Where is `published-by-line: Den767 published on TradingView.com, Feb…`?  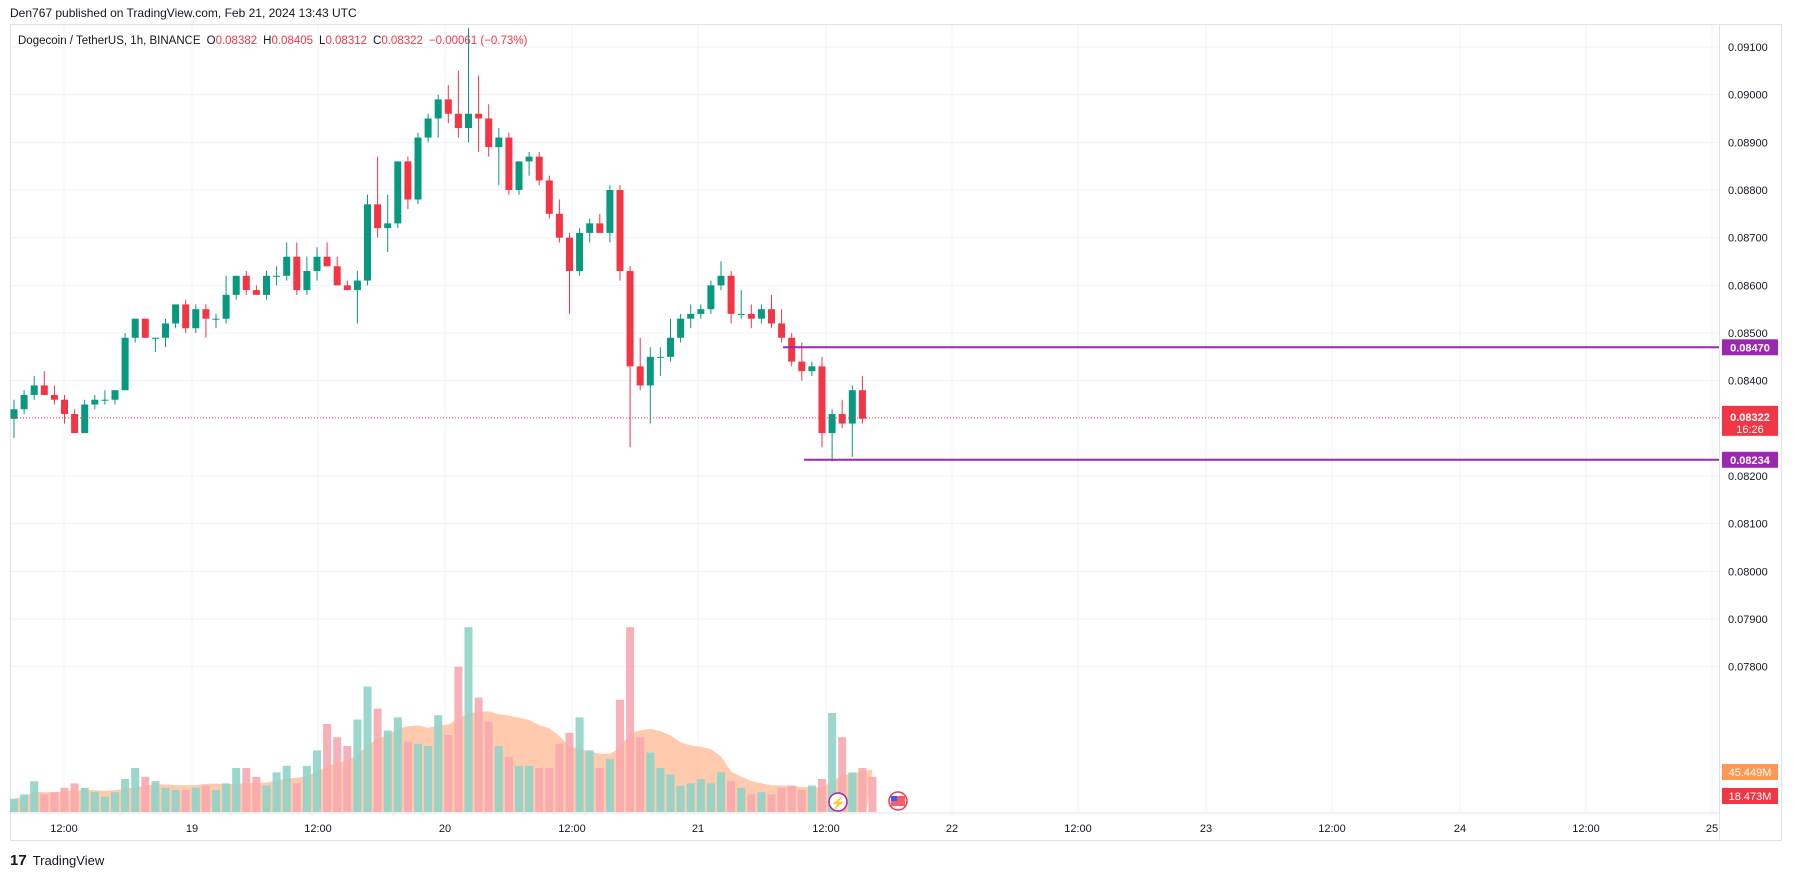 published-by-line: Den767 published on TradingView.com, Feb… is located at coordinates (183, 13).